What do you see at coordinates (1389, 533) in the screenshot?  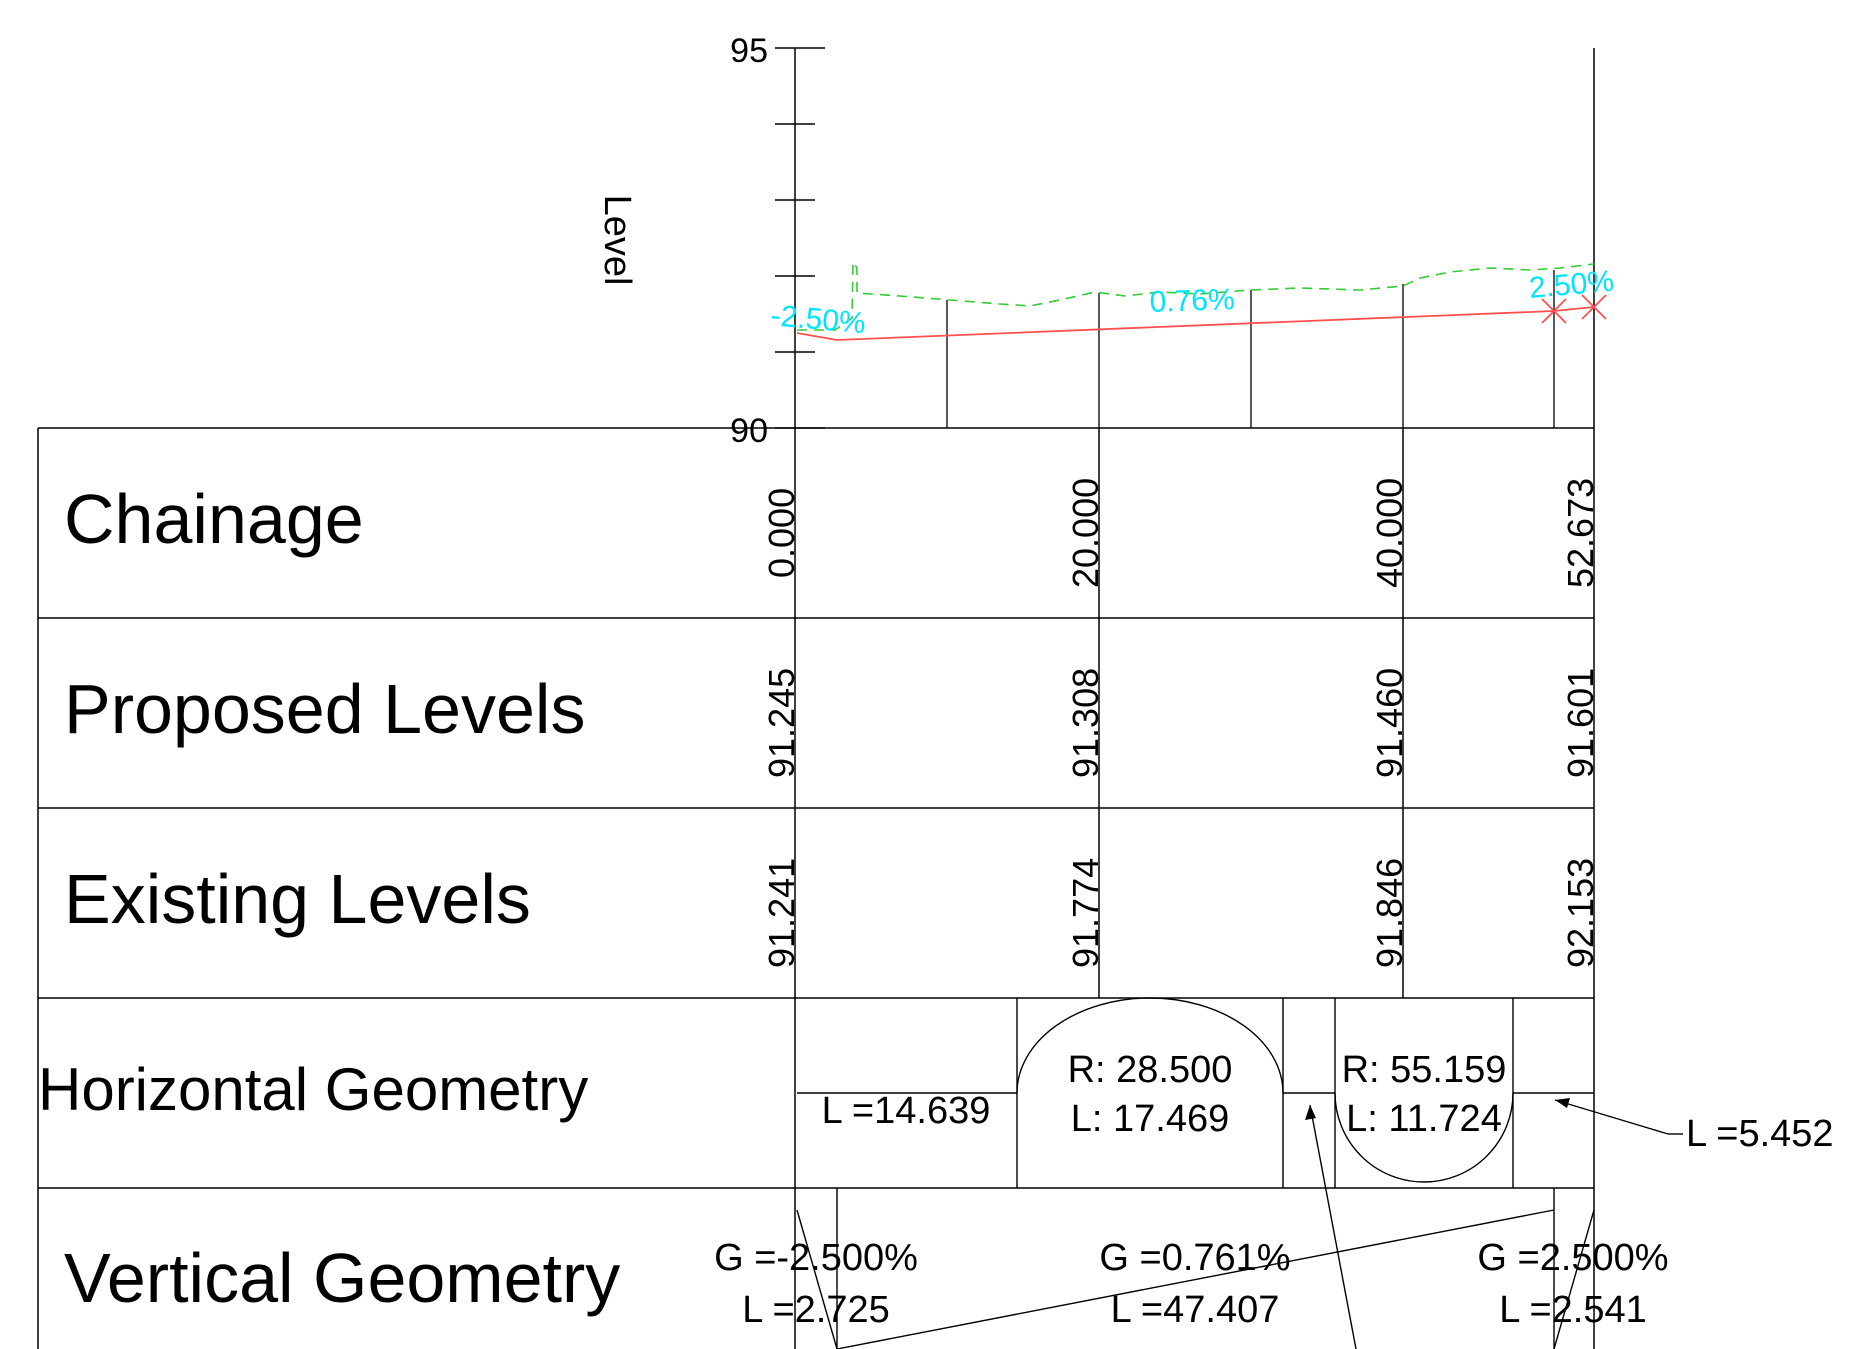 I see `chainage-value: 40.000` at bounding box center [1389, 533].